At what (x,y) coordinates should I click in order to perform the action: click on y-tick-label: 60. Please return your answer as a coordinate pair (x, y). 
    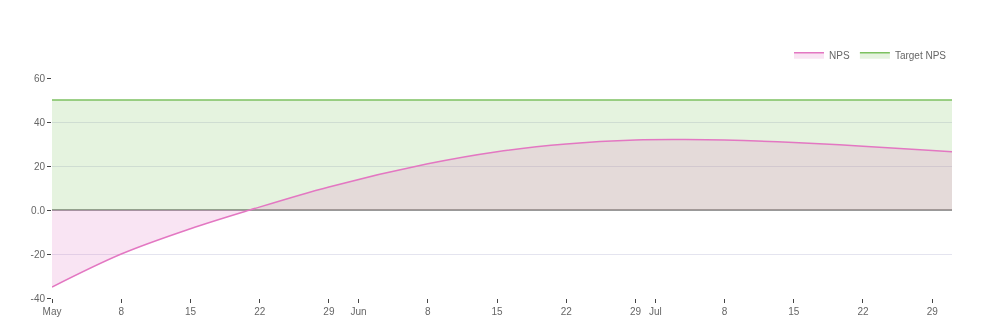
    Looking at the image, I should click on (39, 78).